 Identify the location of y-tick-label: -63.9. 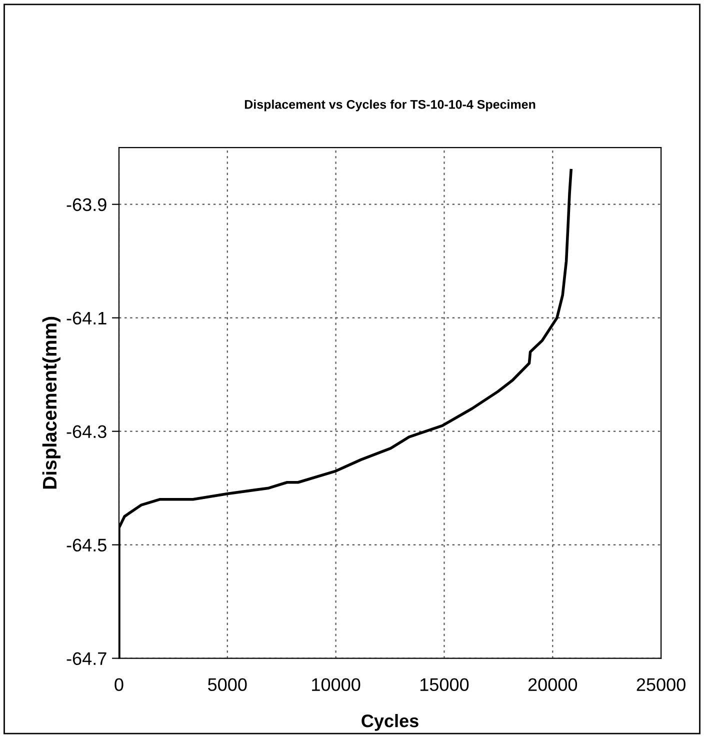
(86, 205).